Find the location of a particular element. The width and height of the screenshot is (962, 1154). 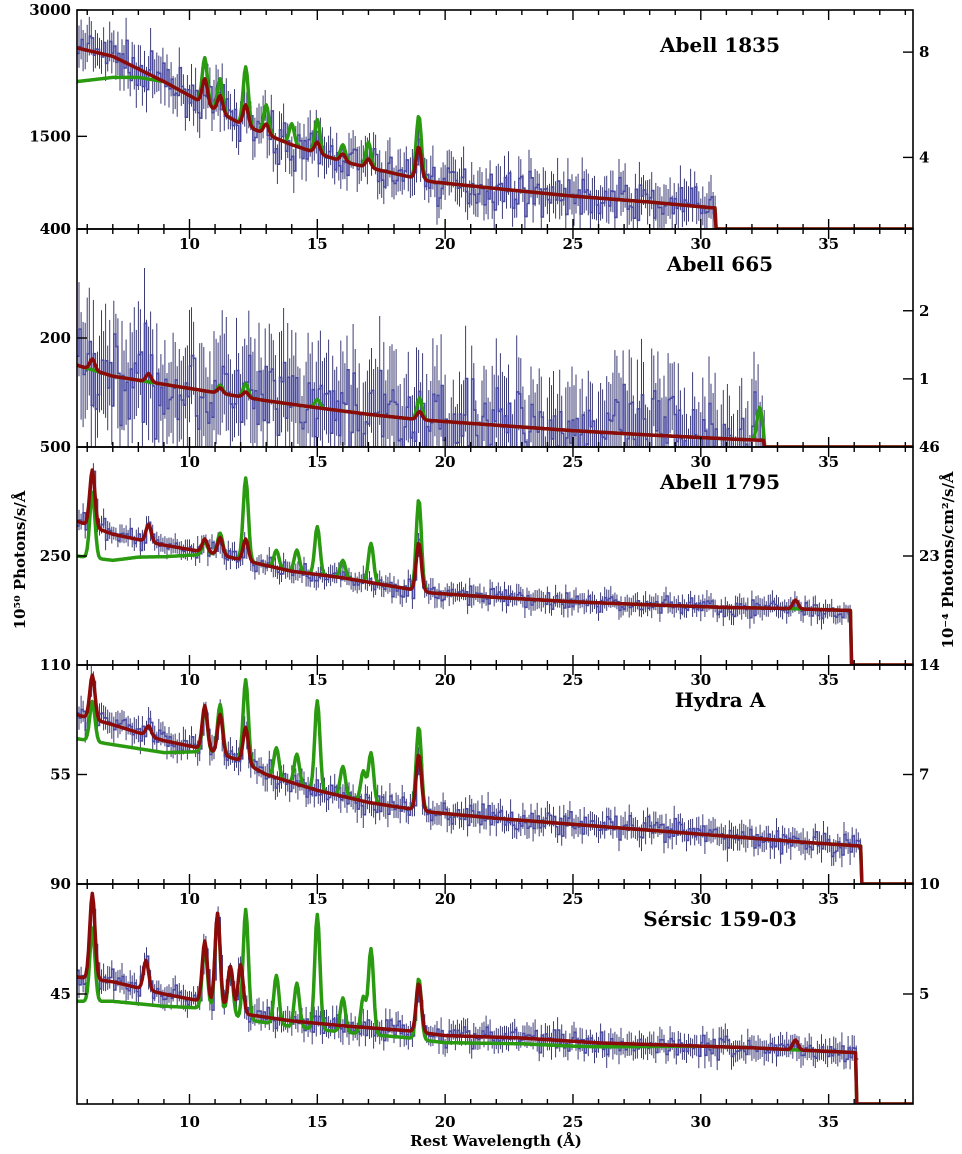

data-error-bars is located at coordinates (421, 357).